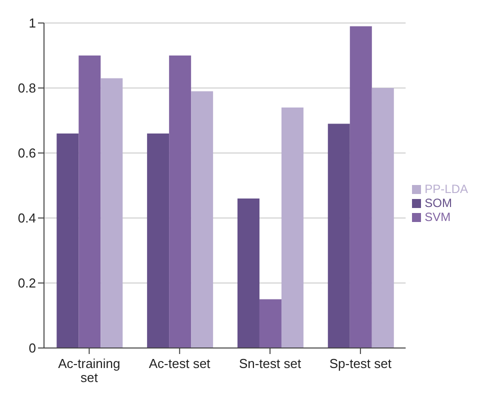  I want to click on y-tick-label: 0.8, so click(27, 88).